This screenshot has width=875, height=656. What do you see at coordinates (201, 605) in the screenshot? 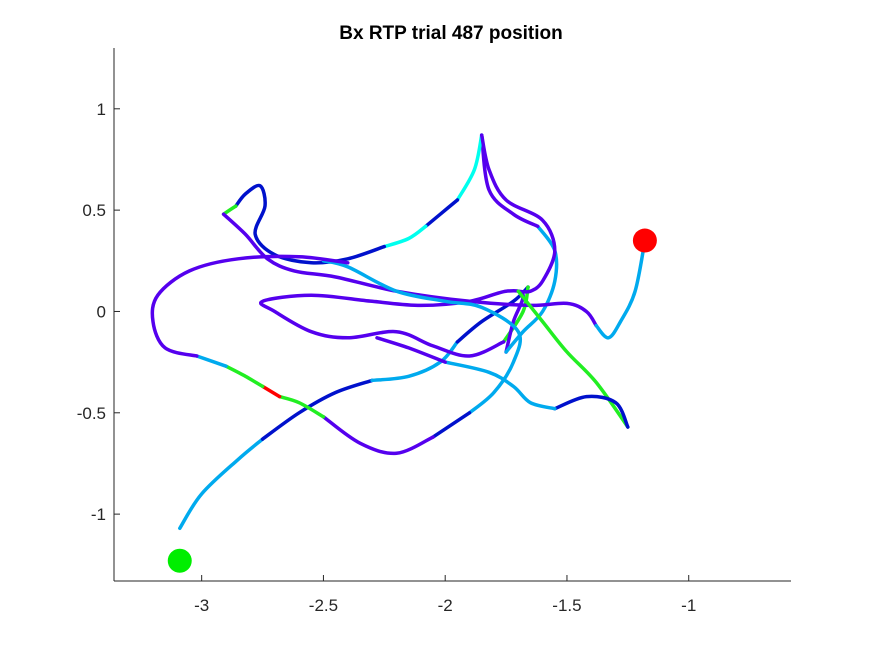
I see `x-tick-label: -3` at bounding box center [201, 605].